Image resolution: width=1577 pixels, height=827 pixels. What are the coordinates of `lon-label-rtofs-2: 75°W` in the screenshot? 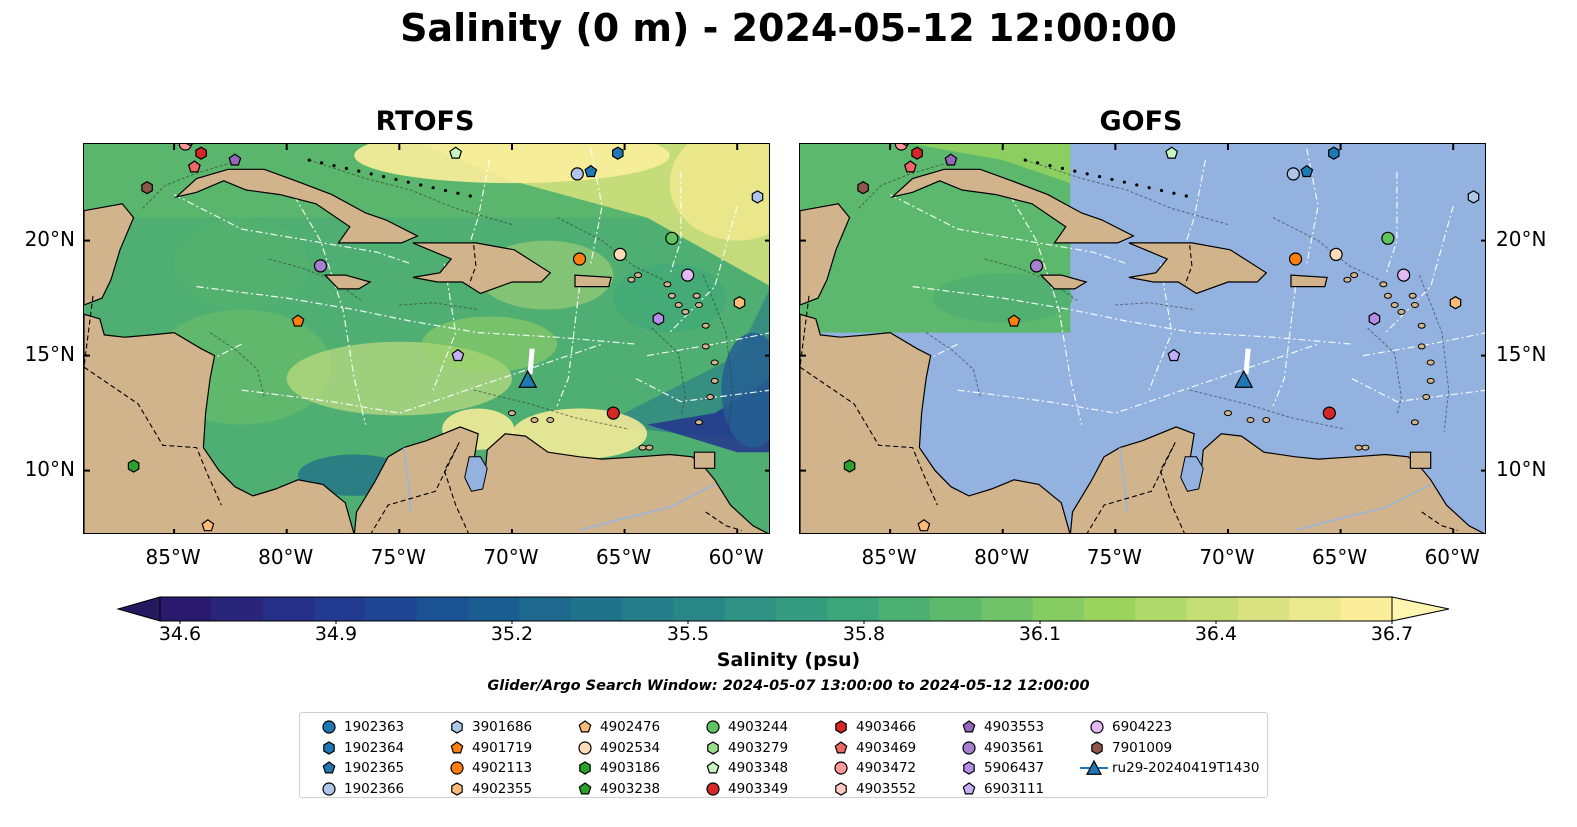 It's located at (398, 557).